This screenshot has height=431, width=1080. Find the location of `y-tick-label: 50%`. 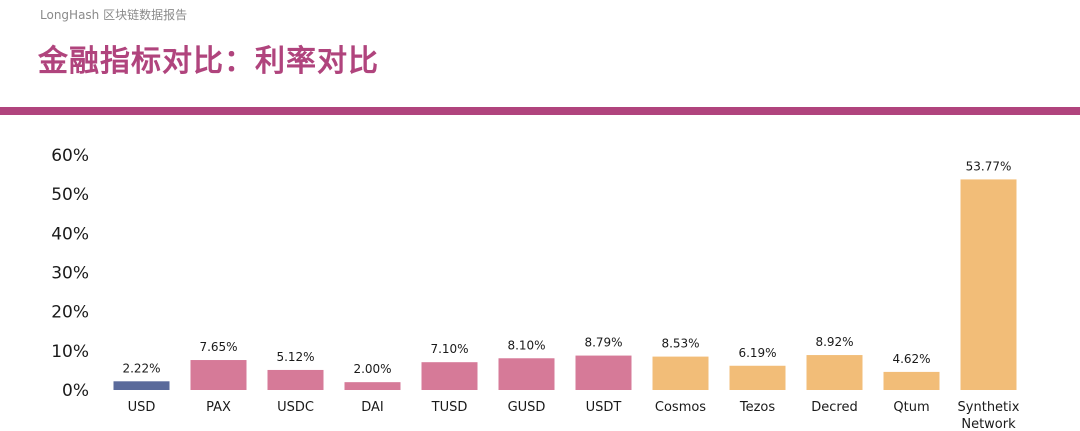

y-tick-label: 50% is located at coordinates (70, 195).